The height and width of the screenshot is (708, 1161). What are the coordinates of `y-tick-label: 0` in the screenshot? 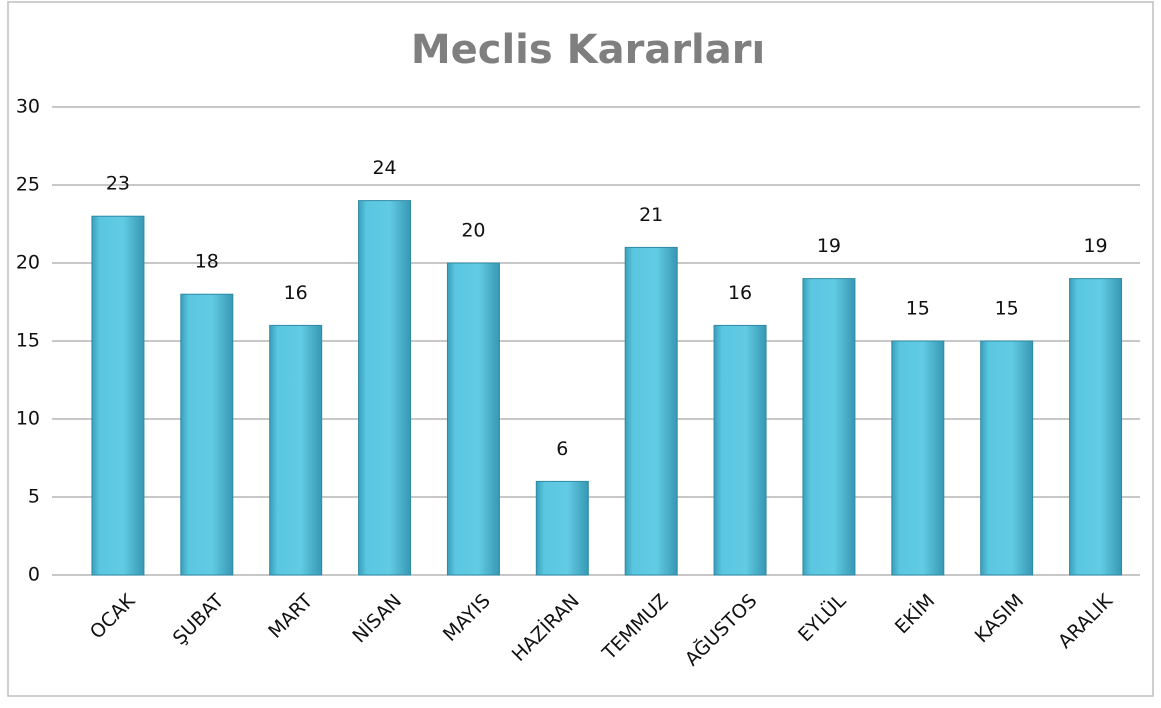 It's located at (34, 575).